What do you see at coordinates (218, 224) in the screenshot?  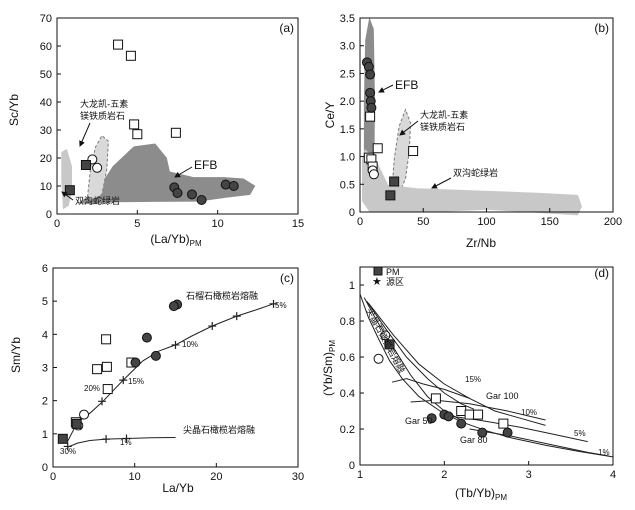 I see `panel-a-xtick-label-10: 10` at bounding box center [218, 224].